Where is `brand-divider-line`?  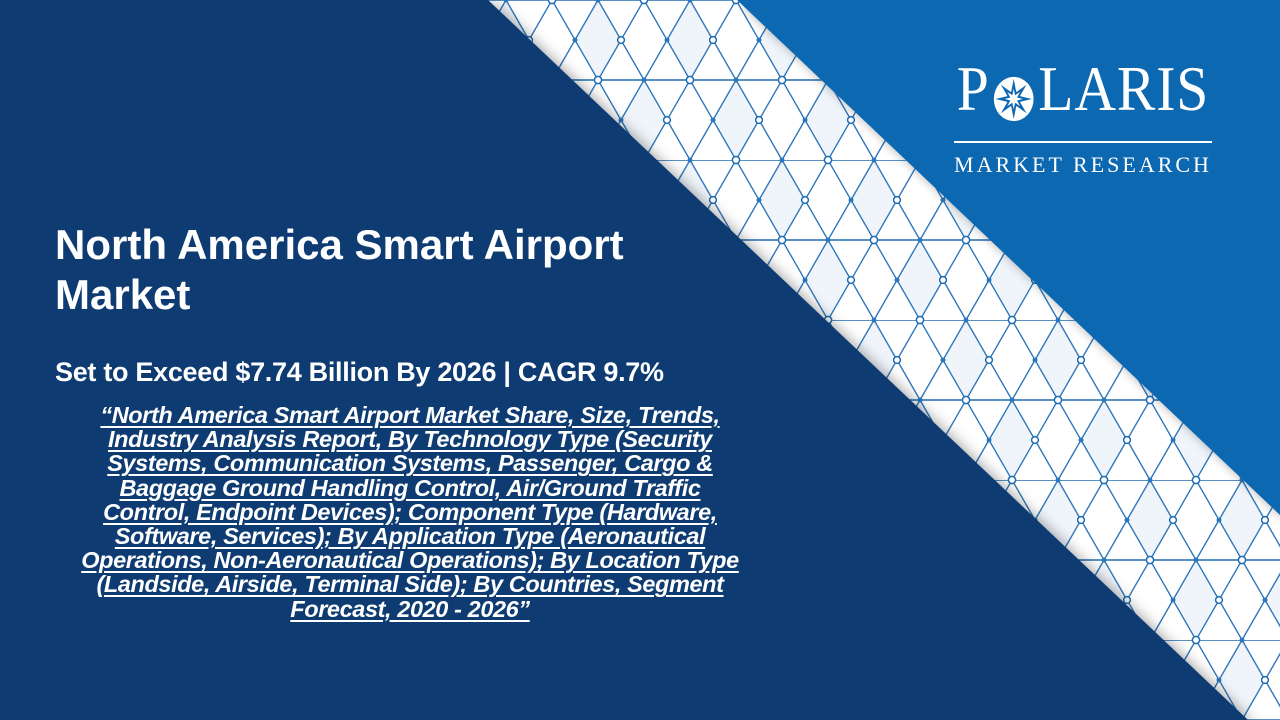 brand-divider-line is located at coordinates (1083, 142).